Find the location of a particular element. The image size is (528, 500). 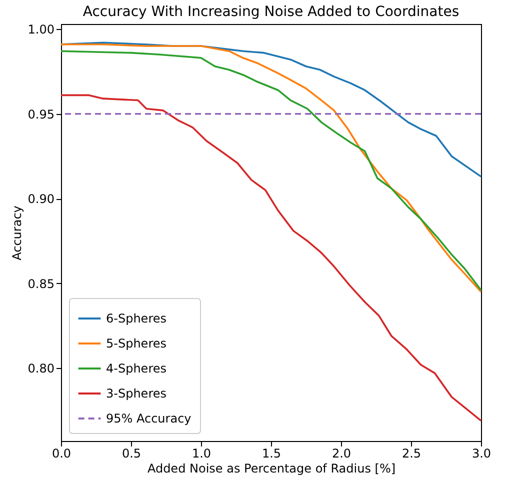

y-tick-label: 0.80 is located at coordinates (41, 369).